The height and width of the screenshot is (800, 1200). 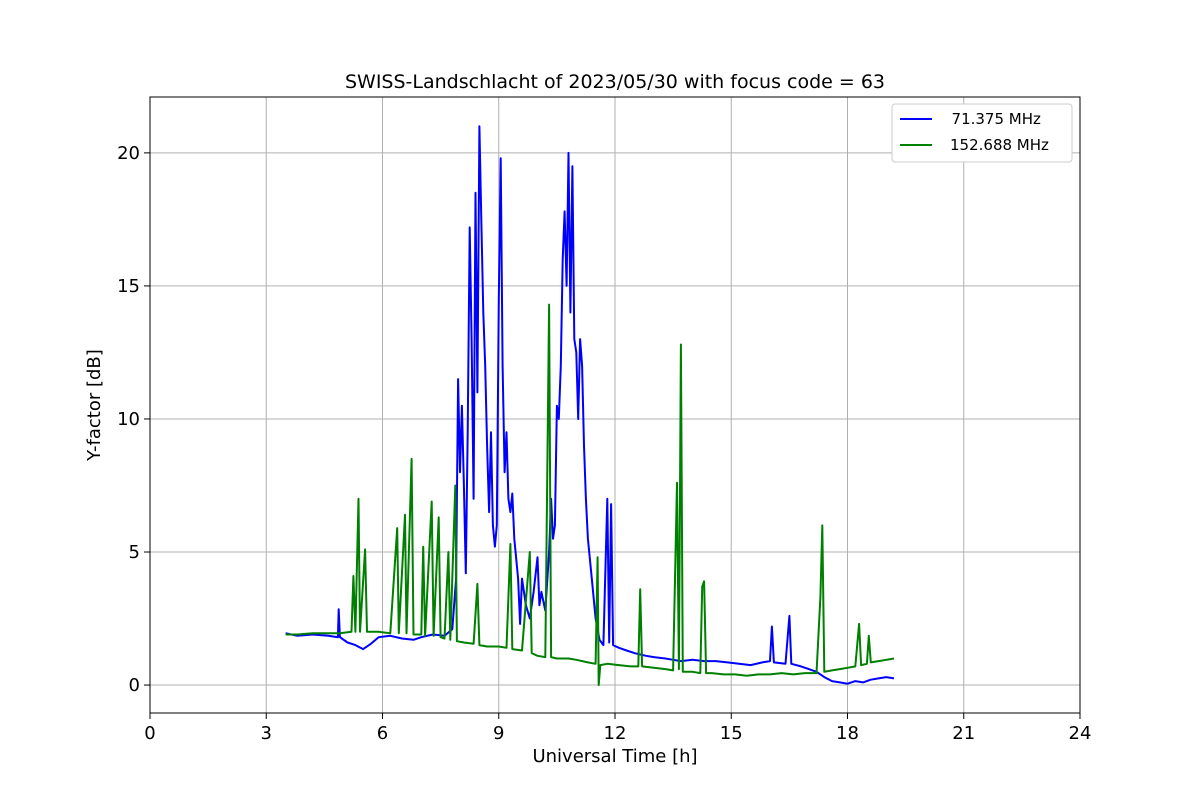 I want to click on legend: 71.375 MHz 152.688 MHz, so click(x=982, y=133).